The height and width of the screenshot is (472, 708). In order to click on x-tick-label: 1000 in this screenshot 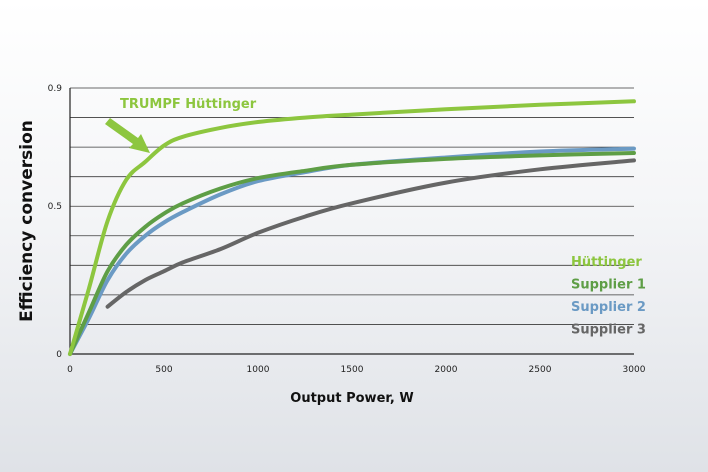, I will do `click(258, 370)`.